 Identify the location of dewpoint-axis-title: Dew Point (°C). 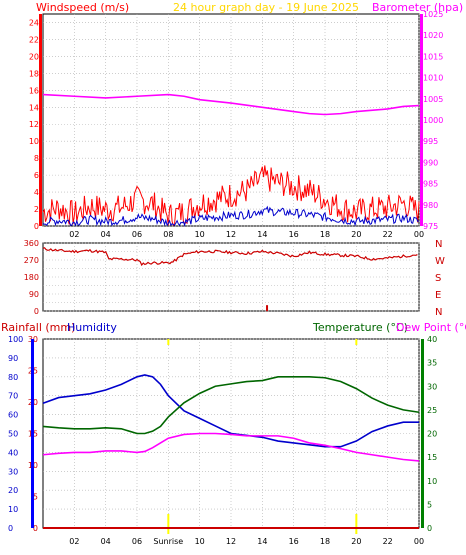
(431, 327).